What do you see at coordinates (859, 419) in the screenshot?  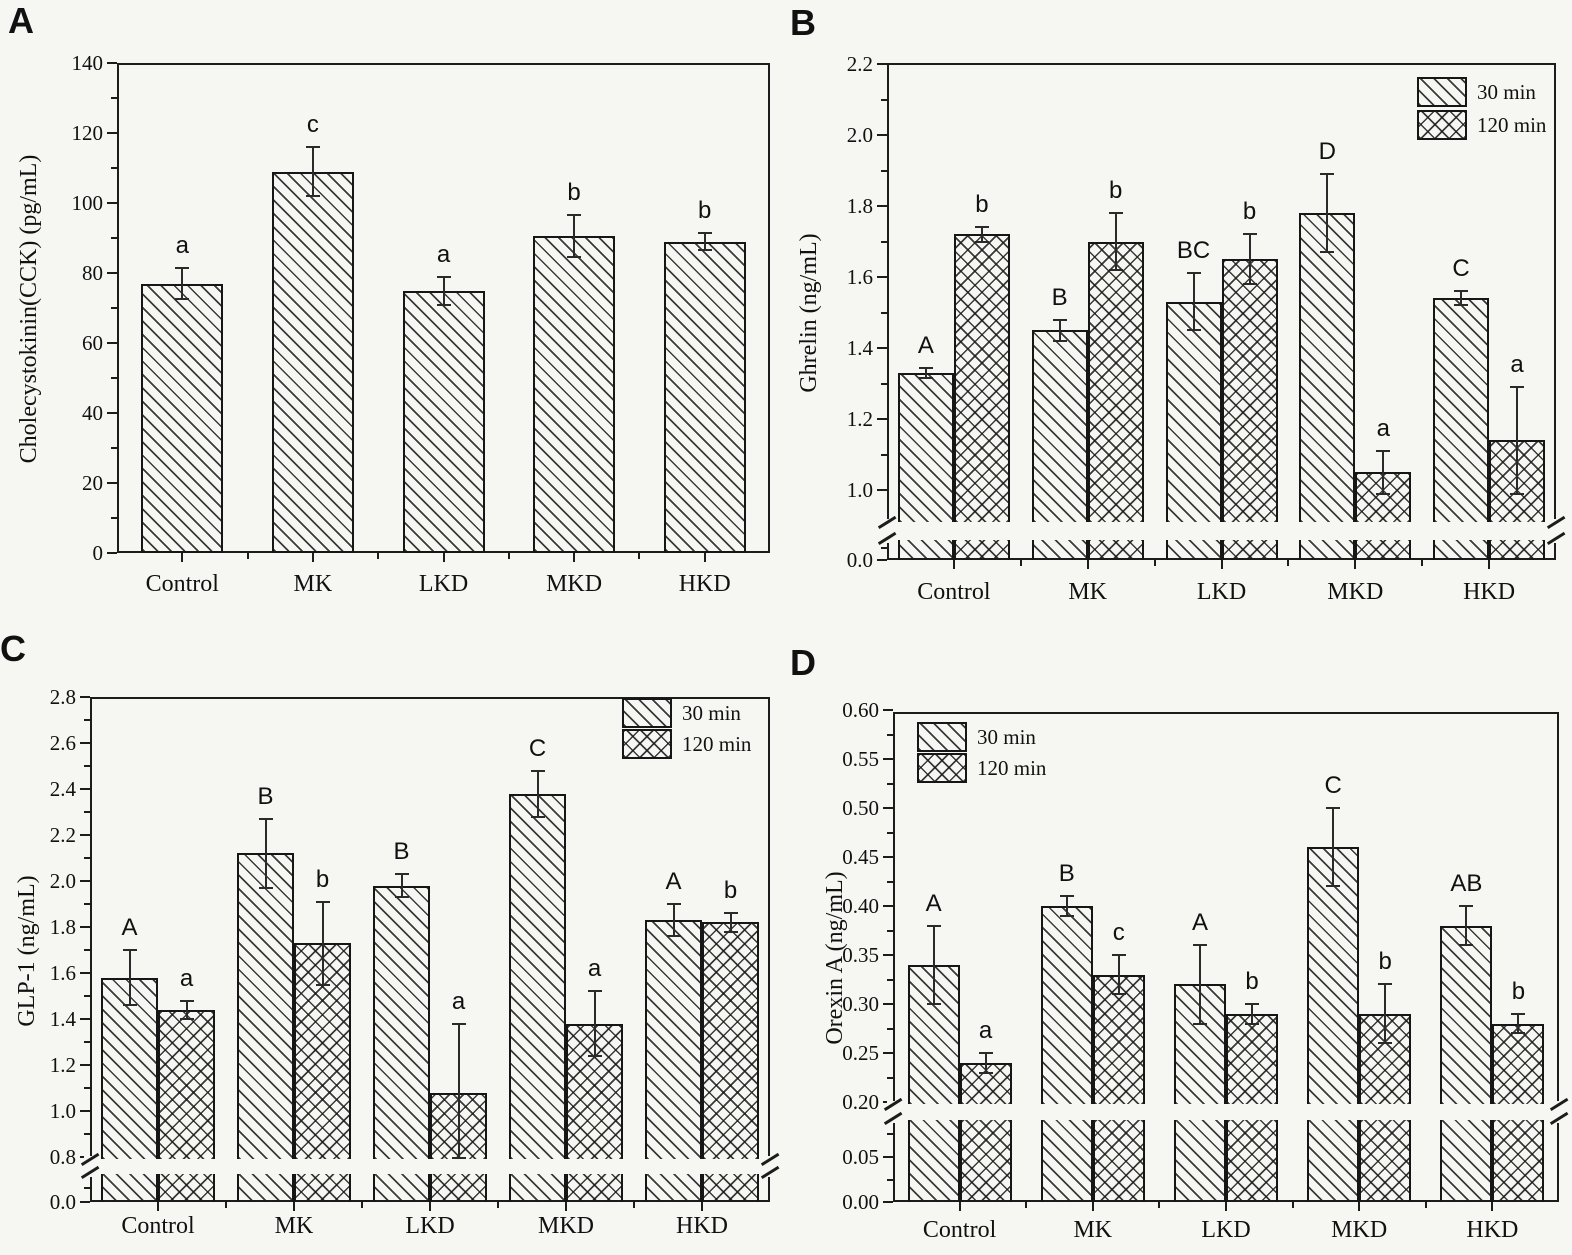 I see `y-tick-label: 1.2` at bounding box center [859, 419].